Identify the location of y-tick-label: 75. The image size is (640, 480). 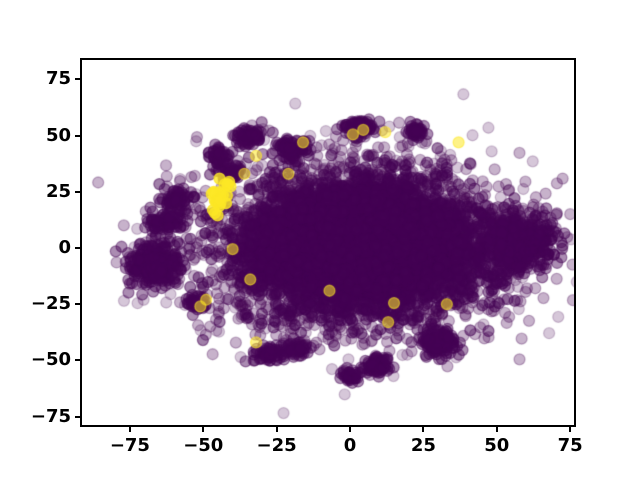
(58, 79).